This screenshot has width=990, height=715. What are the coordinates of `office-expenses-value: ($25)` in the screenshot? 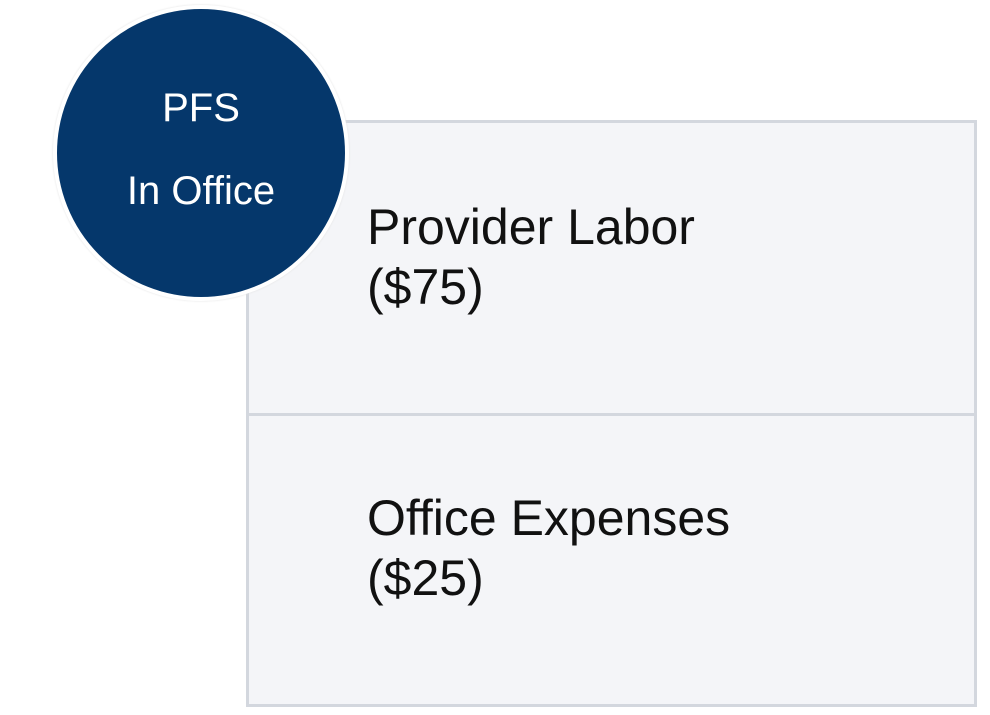 It's located at (425, 578).